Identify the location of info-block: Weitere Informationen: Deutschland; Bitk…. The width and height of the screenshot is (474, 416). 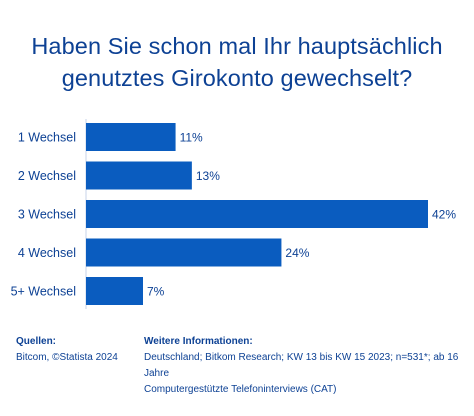
(304, 366).